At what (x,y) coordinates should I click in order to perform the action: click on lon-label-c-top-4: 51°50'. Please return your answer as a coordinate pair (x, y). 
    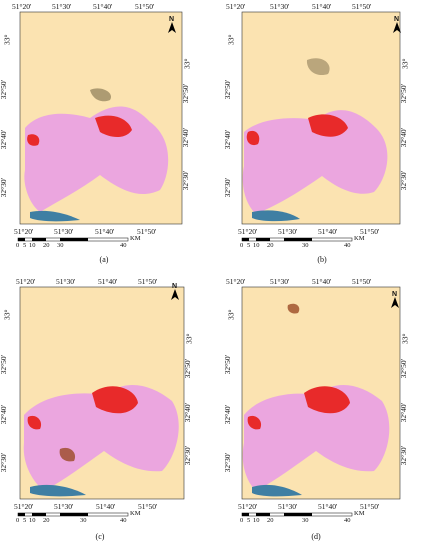
    Looking at the image, I should click on (148, 281).